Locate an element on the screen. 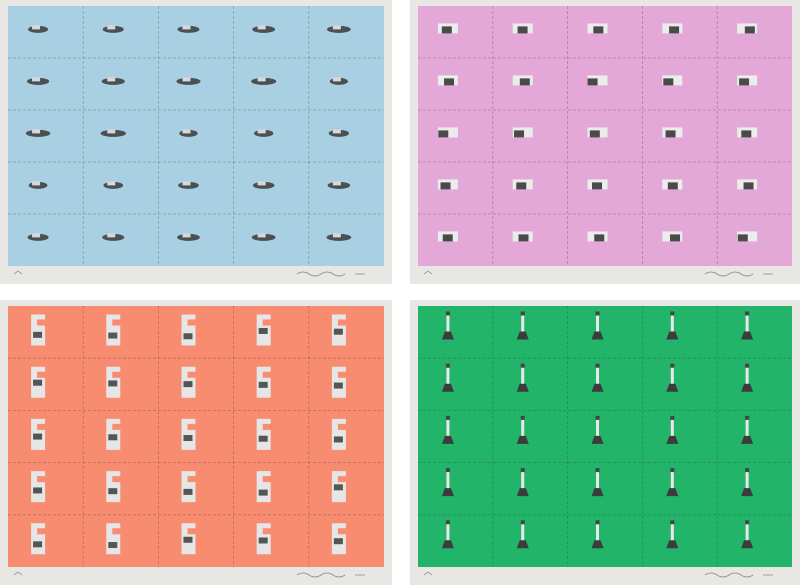 The image size is (800, 585). signature is located at coordinates (738, 274).